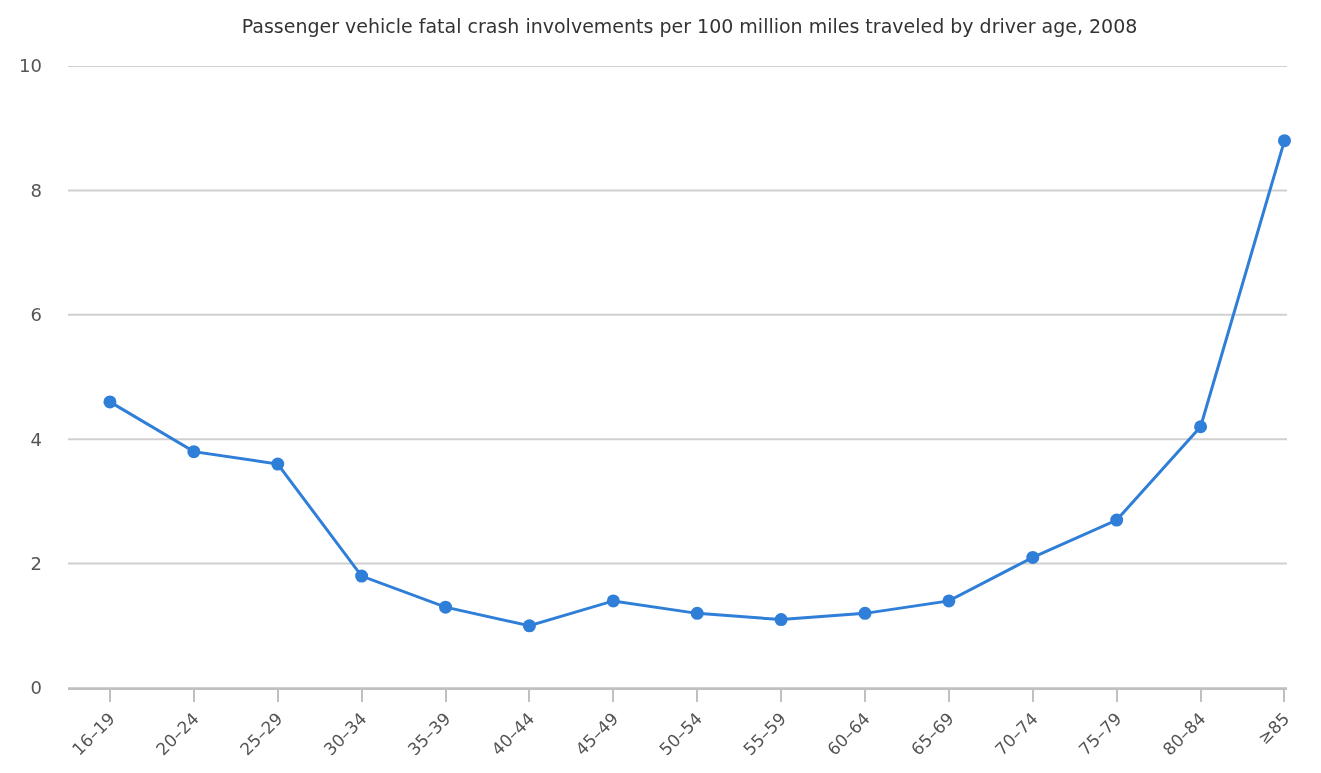 Image resolution: width=1321 pixels, height=773 pixels. Describe the element at coordinates (689, 25) in the screenshot. I see `chart-title: Passenger vehicle fatal crash involvements per 100 million miles traveled by driver age, 2008` at that location.